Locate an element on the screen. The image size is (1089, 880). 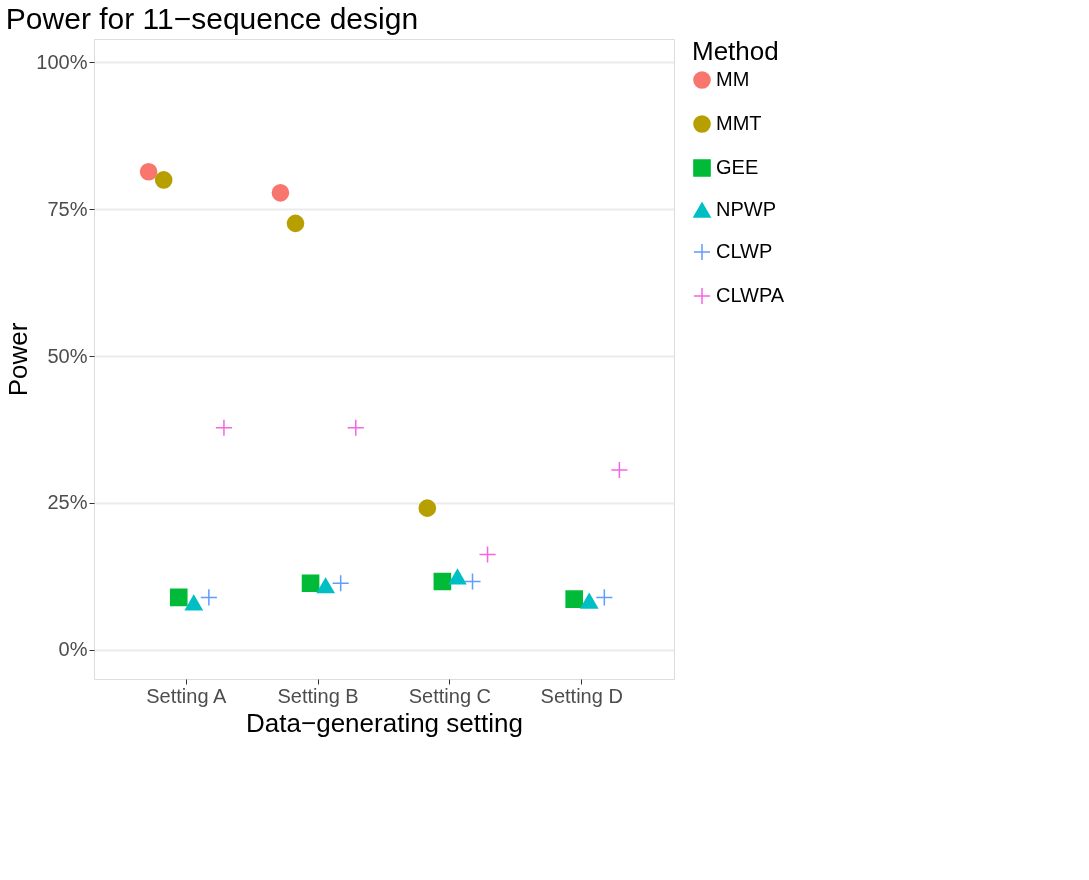
y-axis-title: Power is located at coordinates (18, 359).